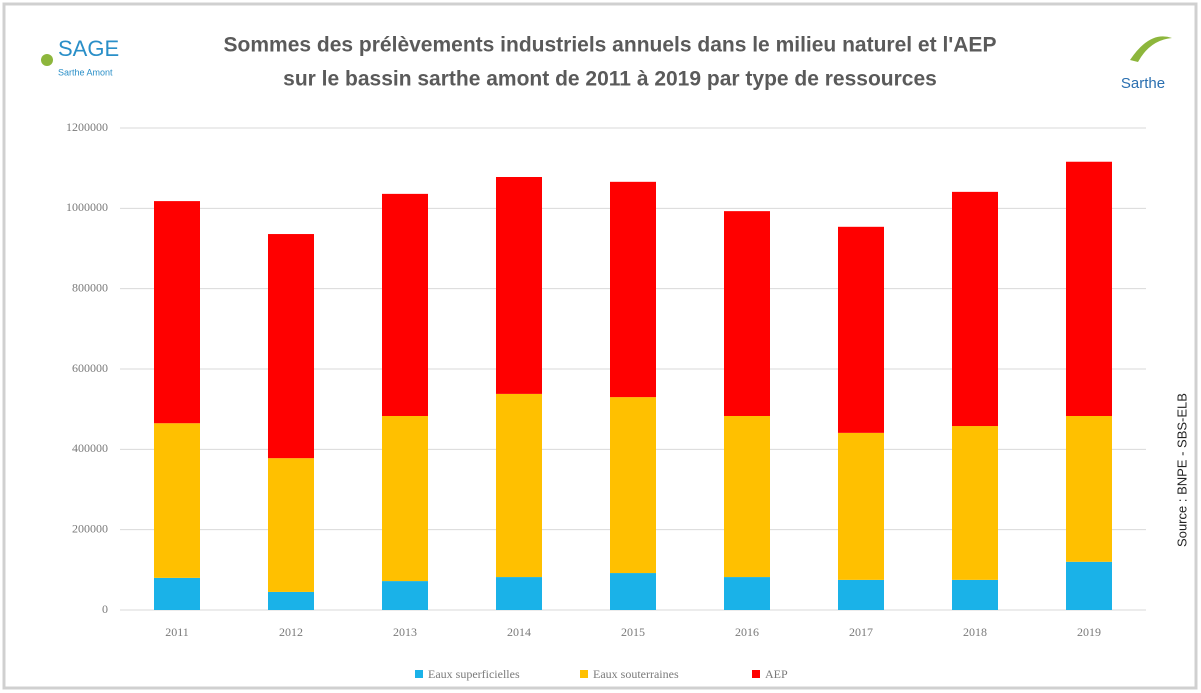  What do you see at coordinates (90, 287) in the screenshot?
I see `y-tick-label: 800000` at bounding box center [90, 287].